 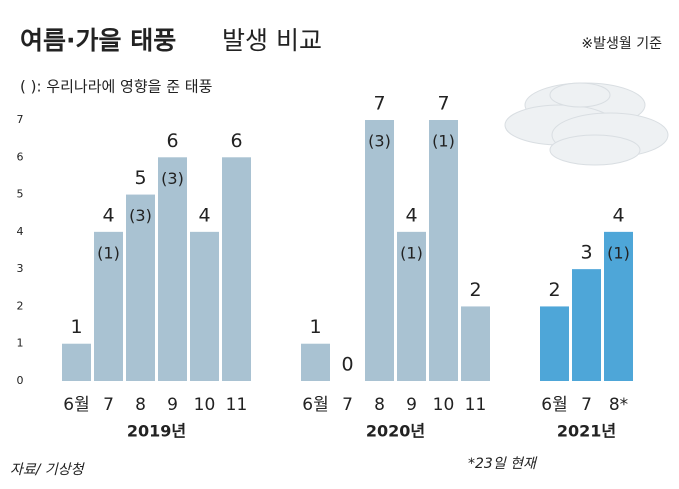 What do you see at coordinates (98, 40) in the screenshot?
I see `chart-title: 여름·가을 태풍` at bounding box center [98, 40].